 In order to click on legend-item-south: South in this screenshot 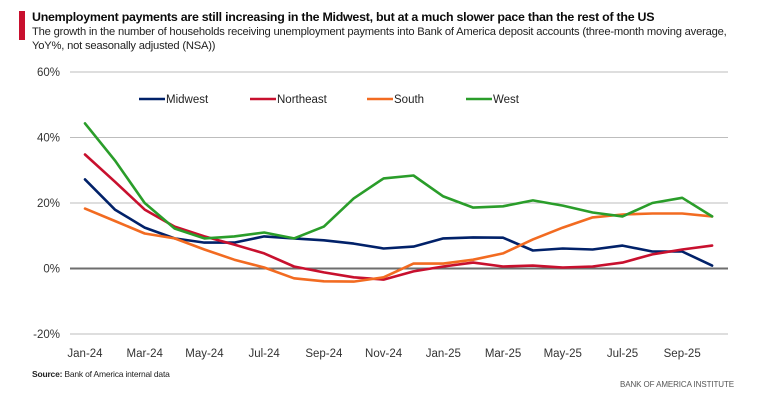, I will do `click(395, 100)`.